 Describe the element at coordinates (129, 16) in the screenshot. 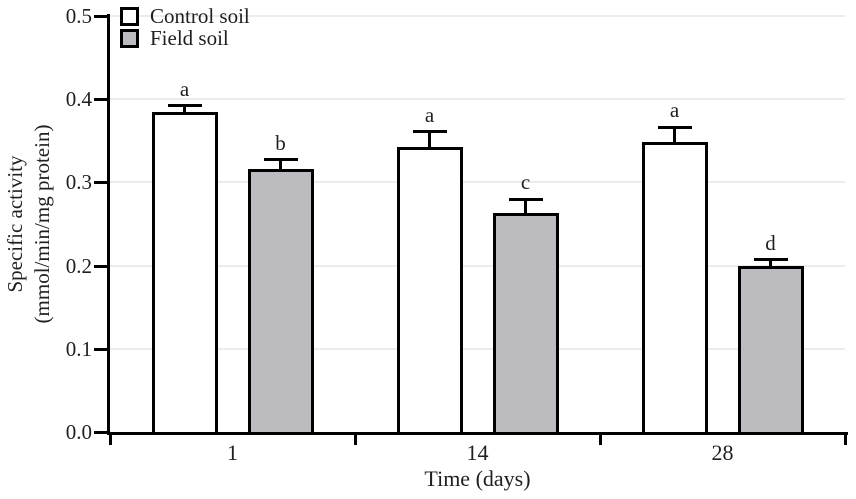

I see `legend-swatch-control-soil` at that location.